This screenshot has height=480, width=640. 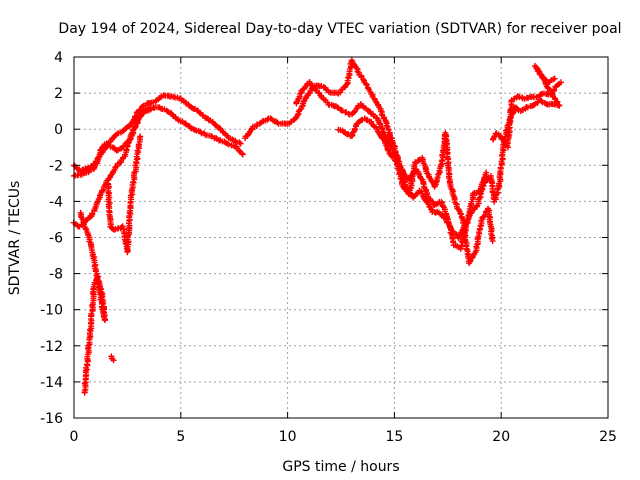 What do you see at coordinates (51, 383) in the screenshot?
I see `y-tick-label: -14` at bounding box center [51, 383].